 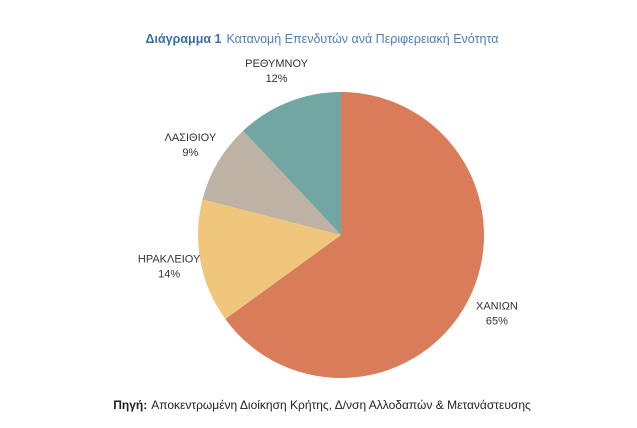 What do you see at coordinates (277, 64) in the screenshot?
I see `slice-label: ΡΕΘΥΜΝΟΥ` at bounding box center [277, 64].